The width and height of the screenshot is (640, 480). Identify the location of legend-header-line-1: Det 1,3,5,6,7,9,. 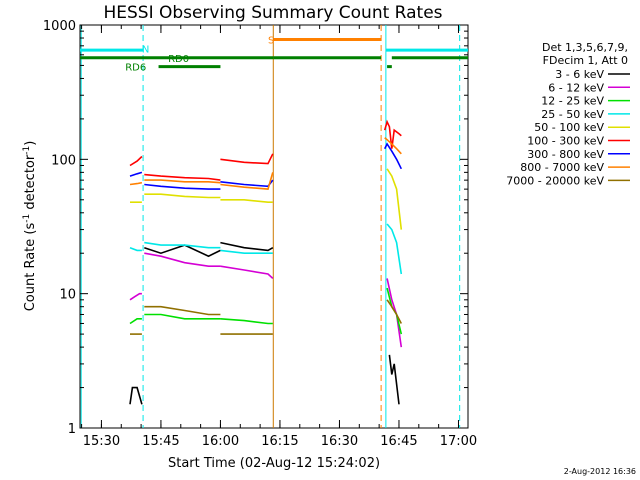
(585, 47).